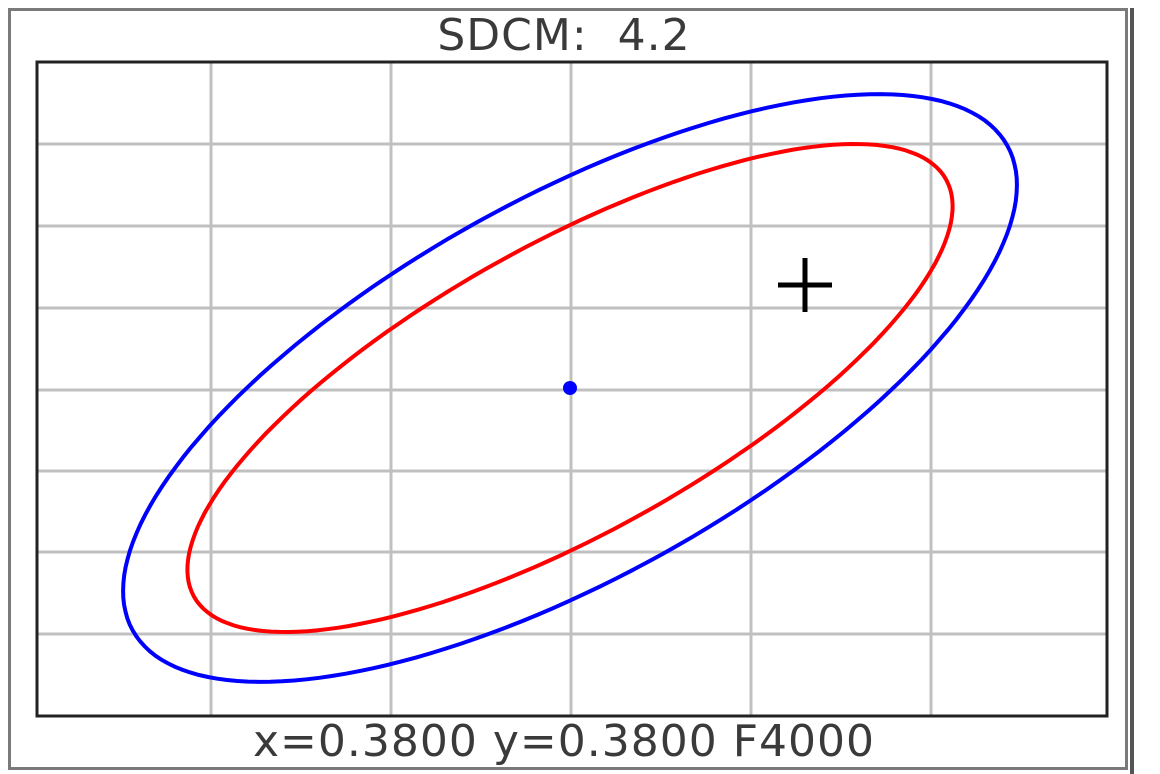 Image resolution: width=1160 pixels, height=774 pixels. What do you see at coordinates (805, 285) in the screenshot?
I see `measured-point-cross` at bounding box center [805, 285].